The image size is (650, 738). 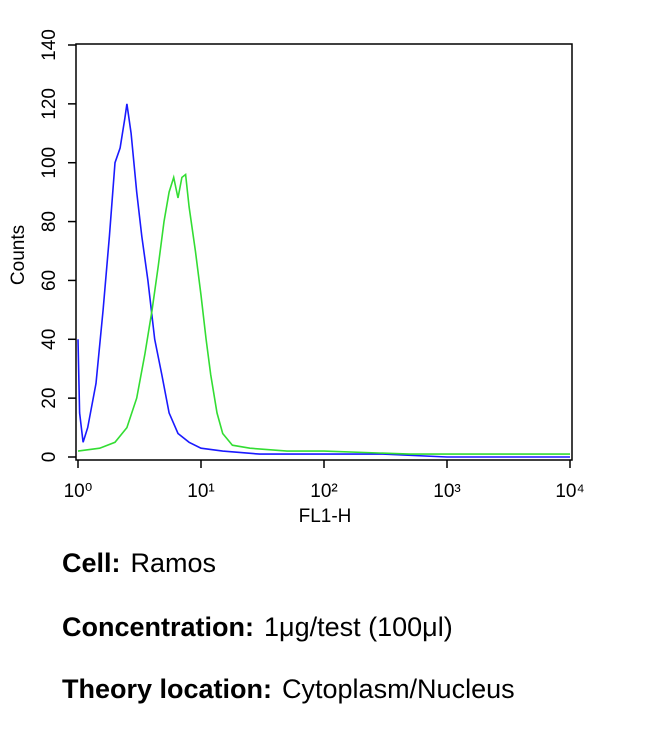 I want to click on caption-label: Theory location:, so click(x=167, y=689).